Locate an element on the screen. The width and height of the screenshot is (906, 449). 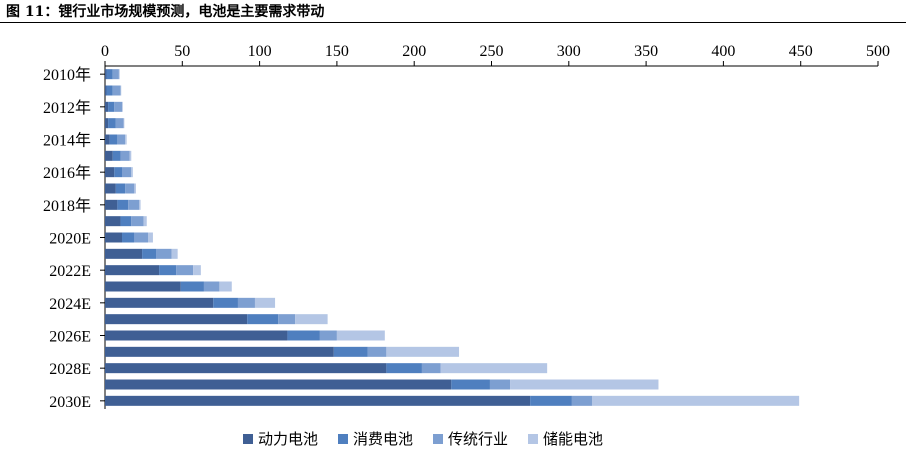
x-tick-label: 300 is located at coordinates (569, 51).